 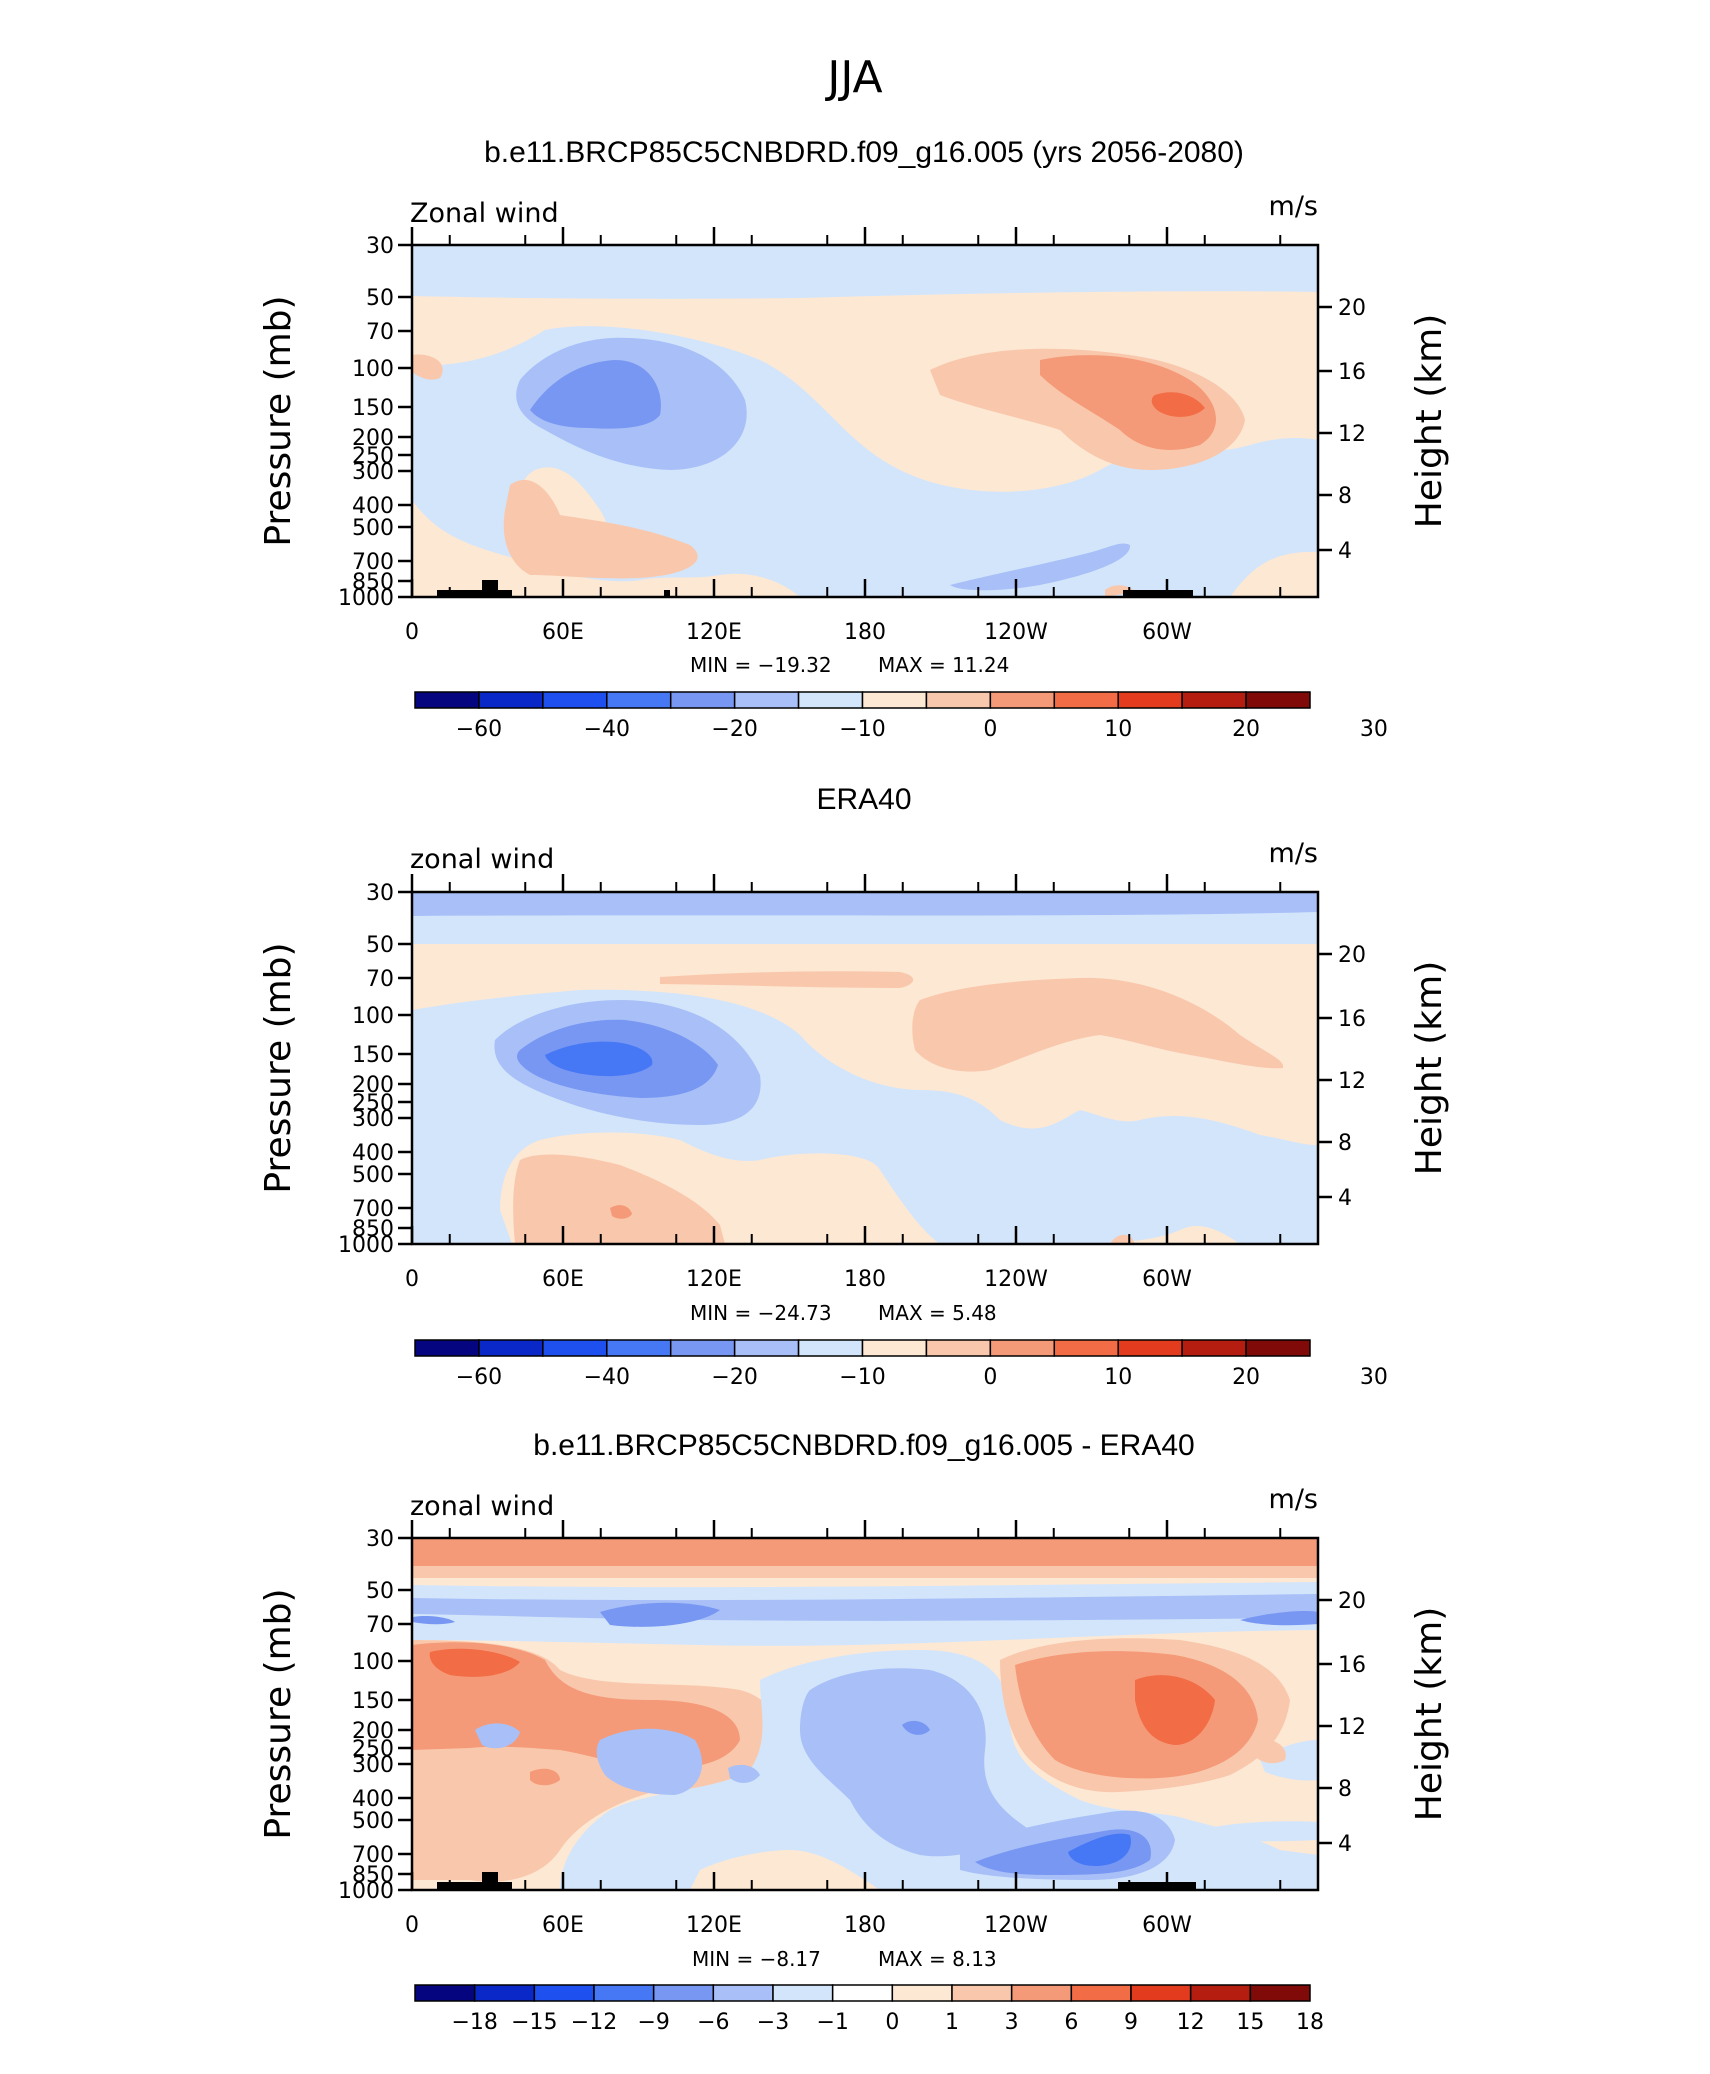 I want to click on panel-diff-min: MIN = −8.17, so click(x=756, y=1959).